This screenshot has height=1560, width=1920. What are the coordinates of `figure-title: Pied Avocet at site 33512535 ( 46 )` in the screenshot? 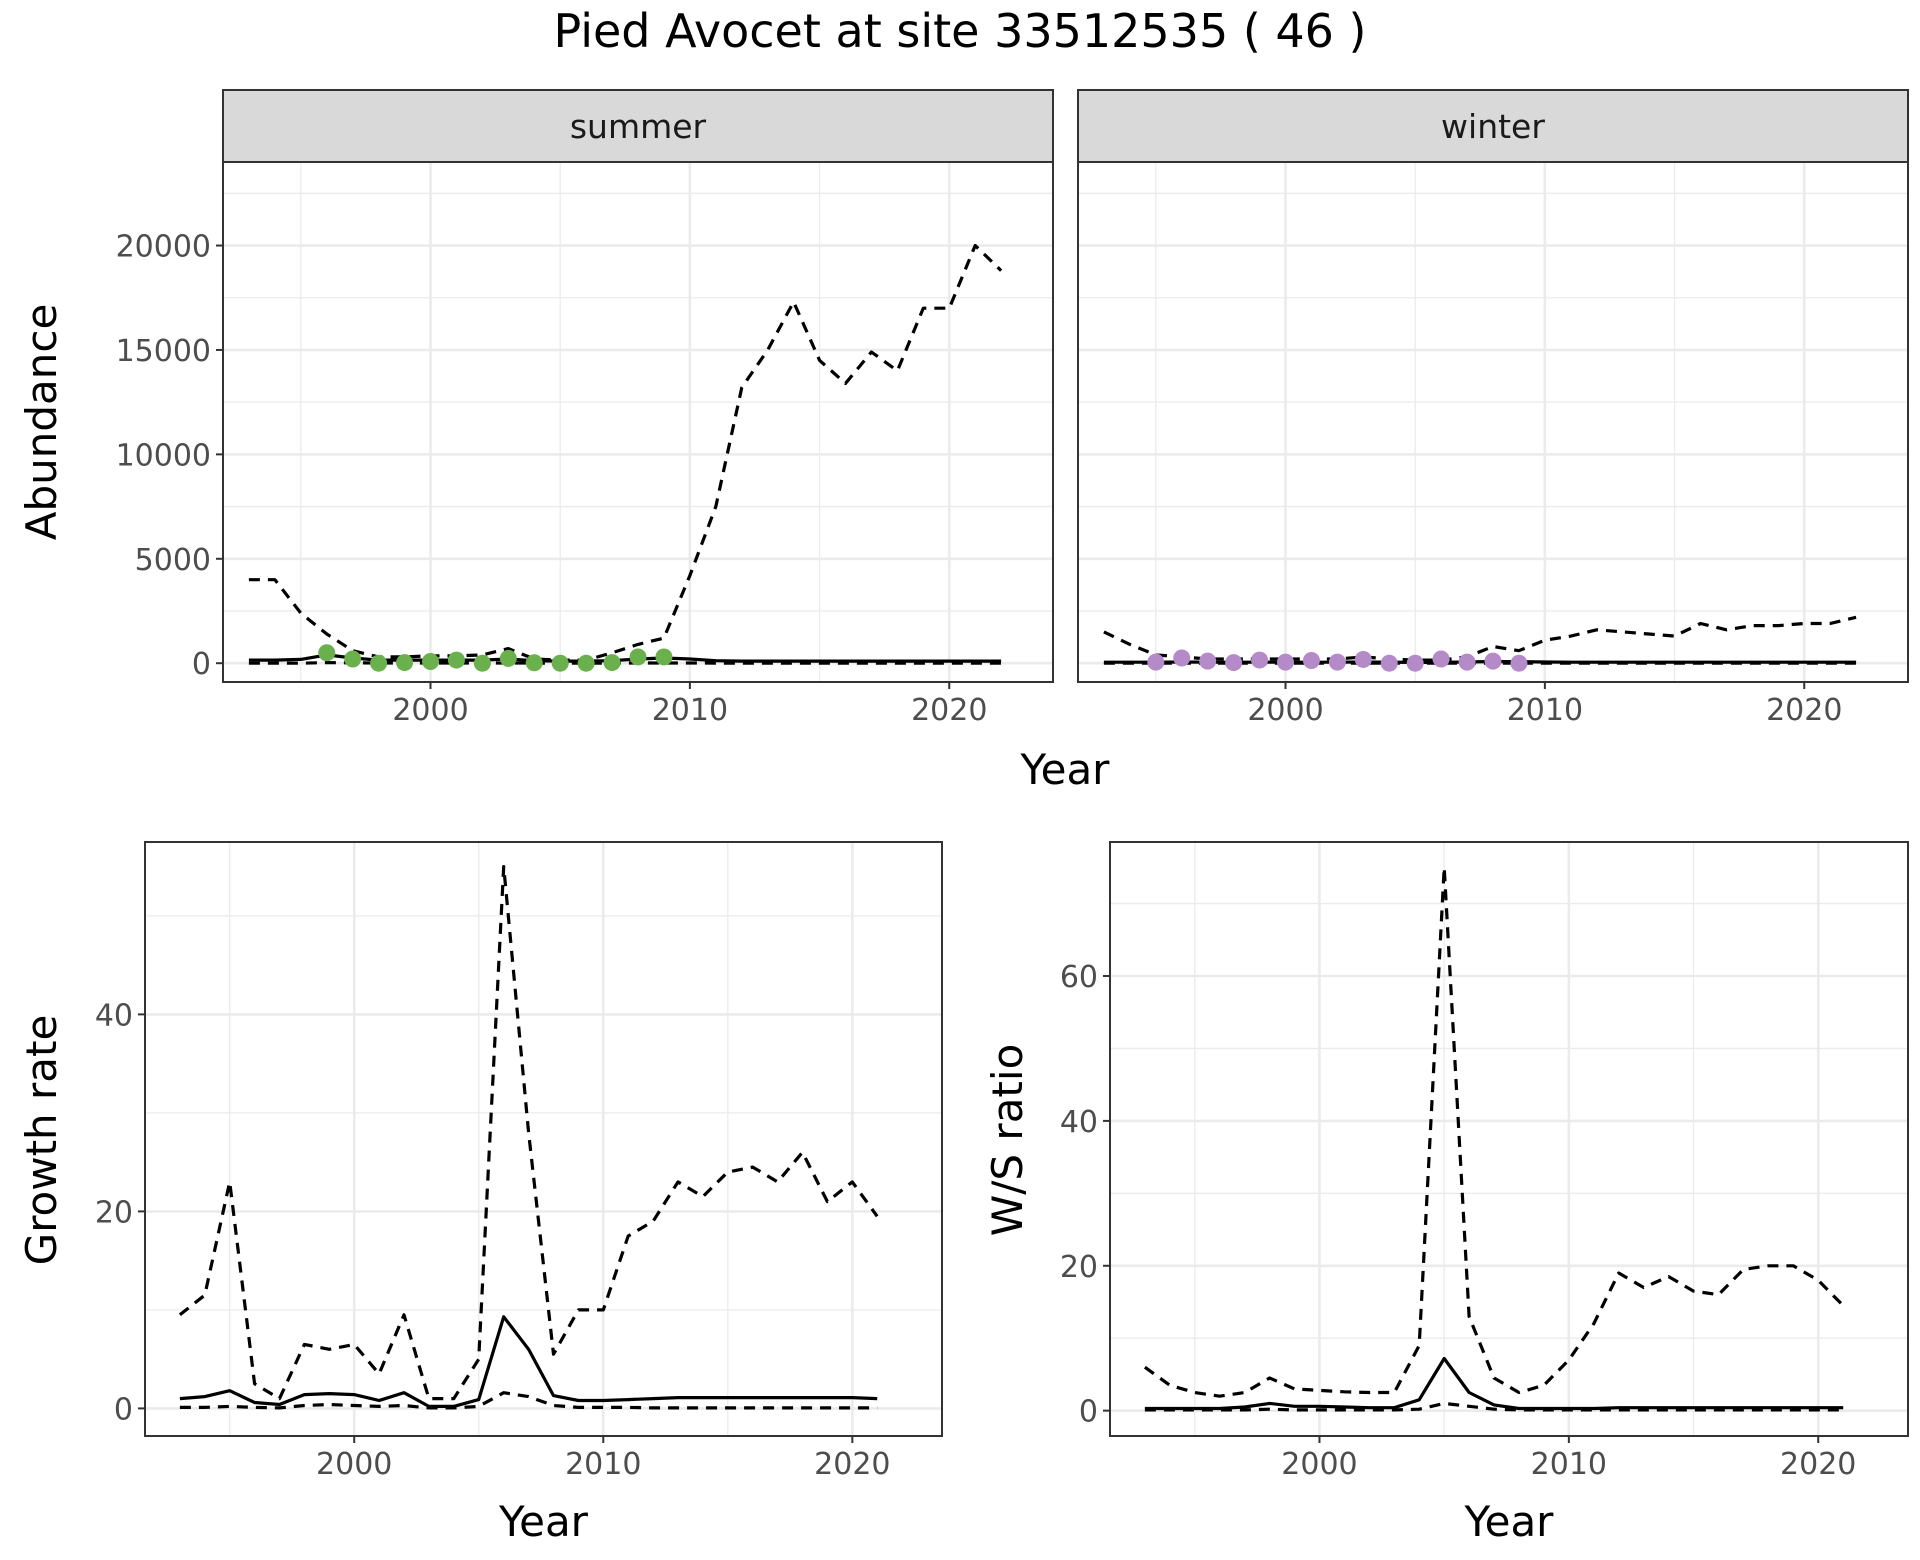 It's located at (960, 31).